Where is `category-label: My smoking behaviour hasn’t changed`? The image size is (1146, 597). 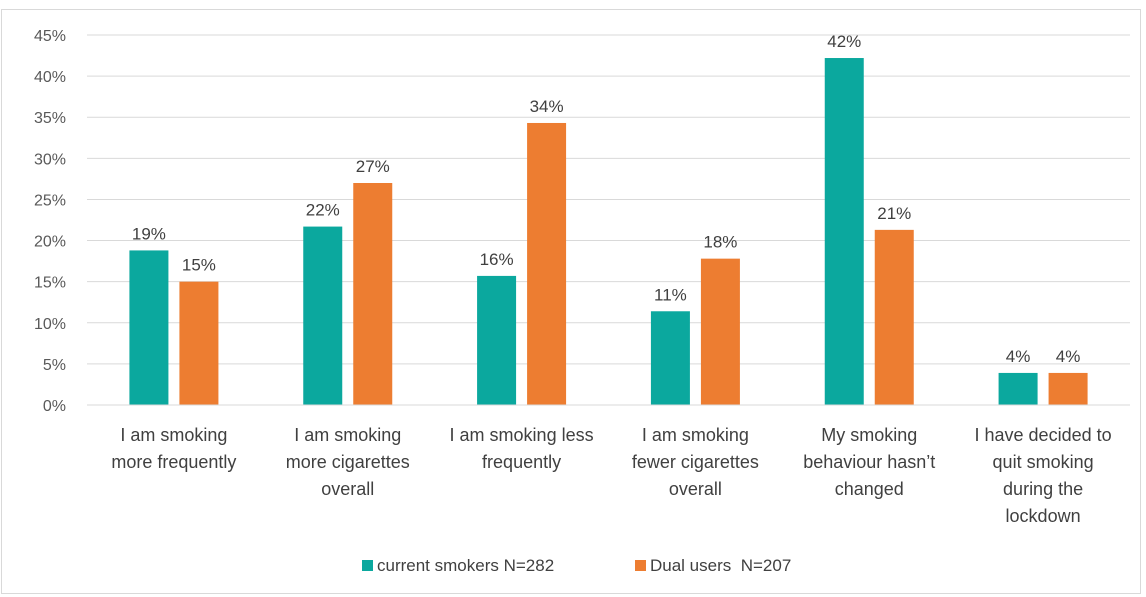 category-label: My smoking behaviour hasn’t changed is located at coordinates (869, 462).